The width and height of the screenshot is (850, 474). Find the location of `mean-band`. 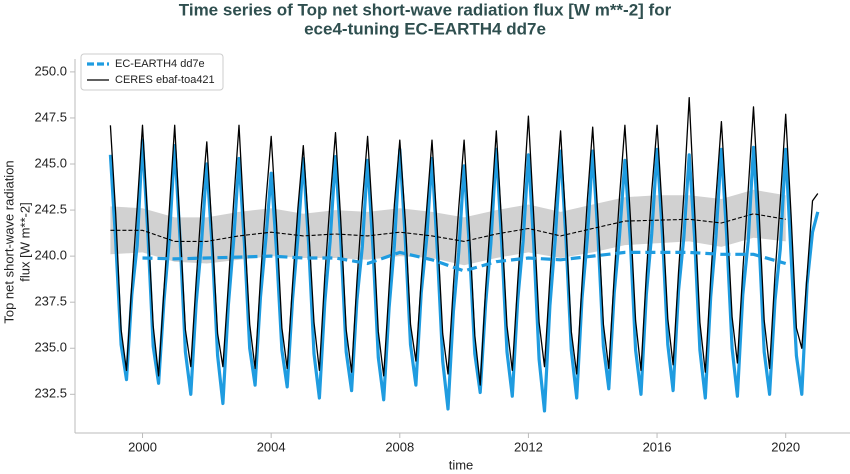

mean-band is located at coordinates (448, 227).